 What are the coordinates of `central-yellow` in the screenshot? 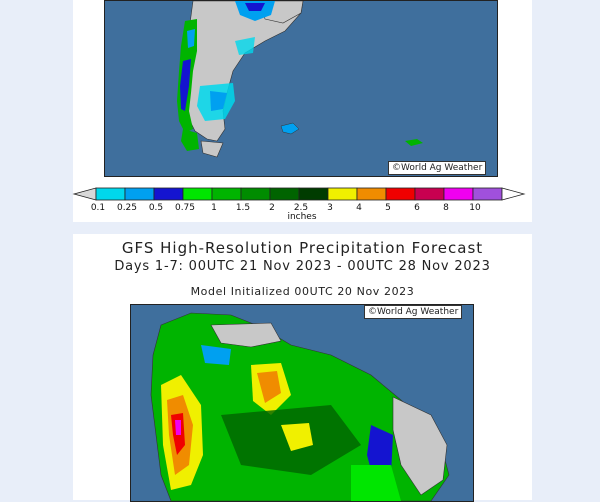 It's located at (297, 437).